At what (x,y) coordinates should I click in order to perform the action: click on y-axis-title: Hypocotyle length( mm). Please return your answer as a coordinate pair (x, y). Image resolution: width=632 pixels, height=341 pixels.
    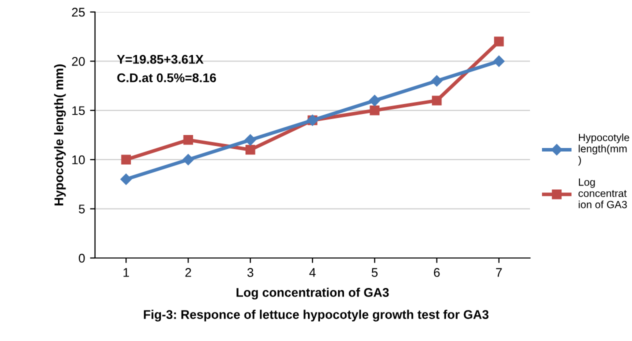
    Looking at the image, I should click on (60, 135).